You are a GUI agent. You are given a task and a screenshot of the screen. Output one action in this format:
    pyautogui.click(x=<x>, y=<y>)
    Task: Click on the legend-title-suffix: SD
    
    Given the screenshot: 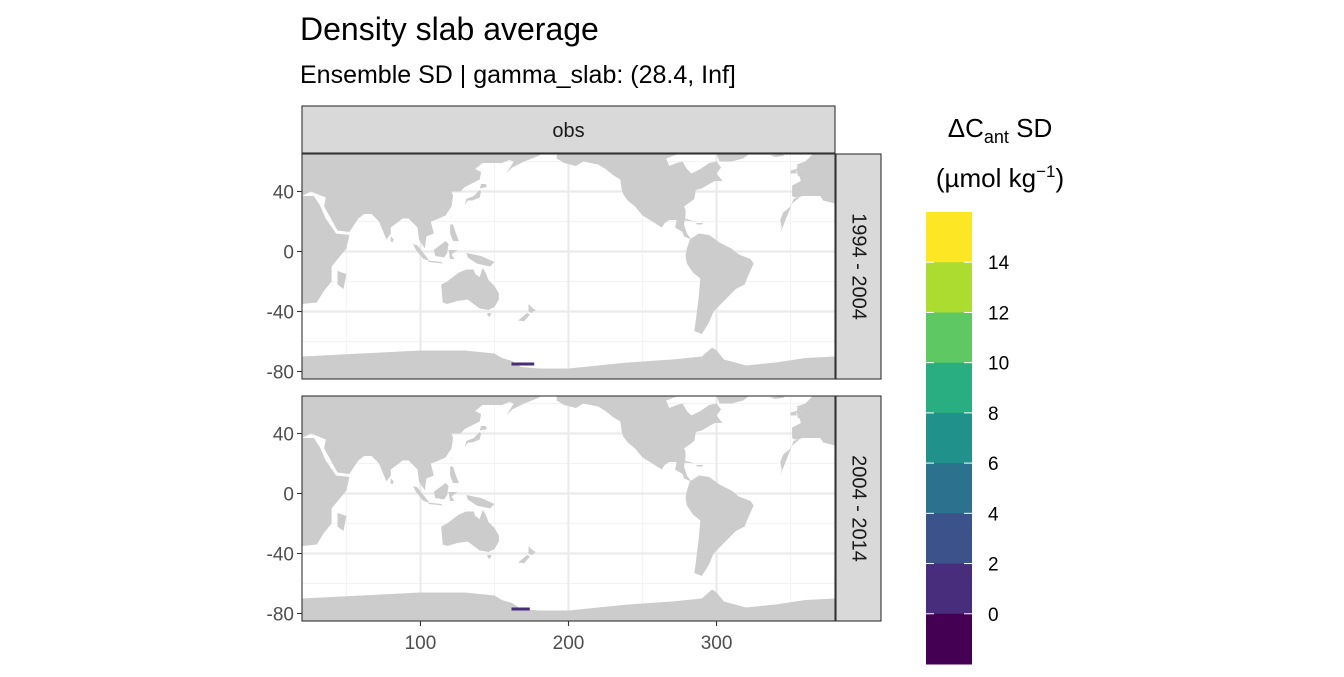 What is the action you would take?
    pyautogui.click(x=1030, y=128)
    